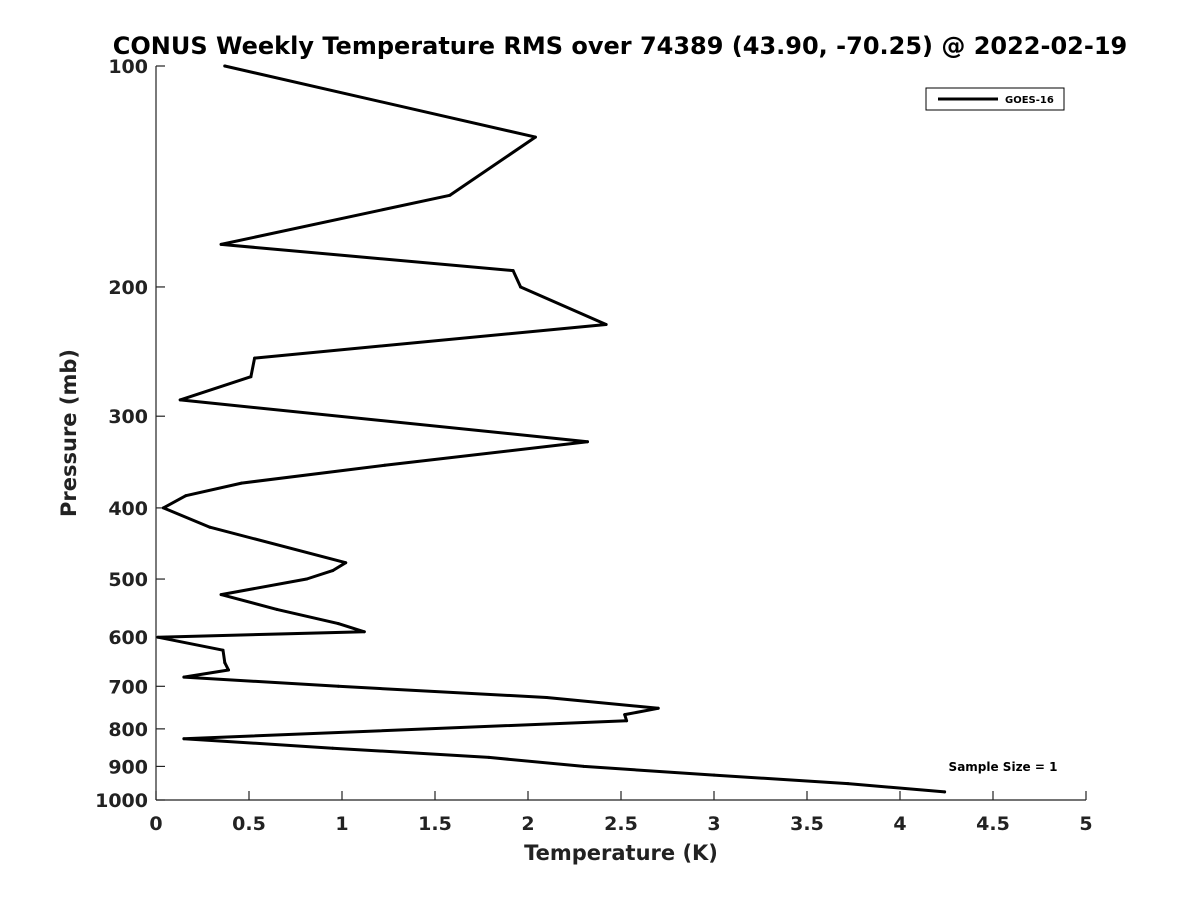 The image size is (1200, 900). What do you see at coordinates (130, 434) in the screenshot?
I see `y-axis-ticks: 100 200 300 400 500 600 700 800 900 1000` at bounding box center [130, 434].